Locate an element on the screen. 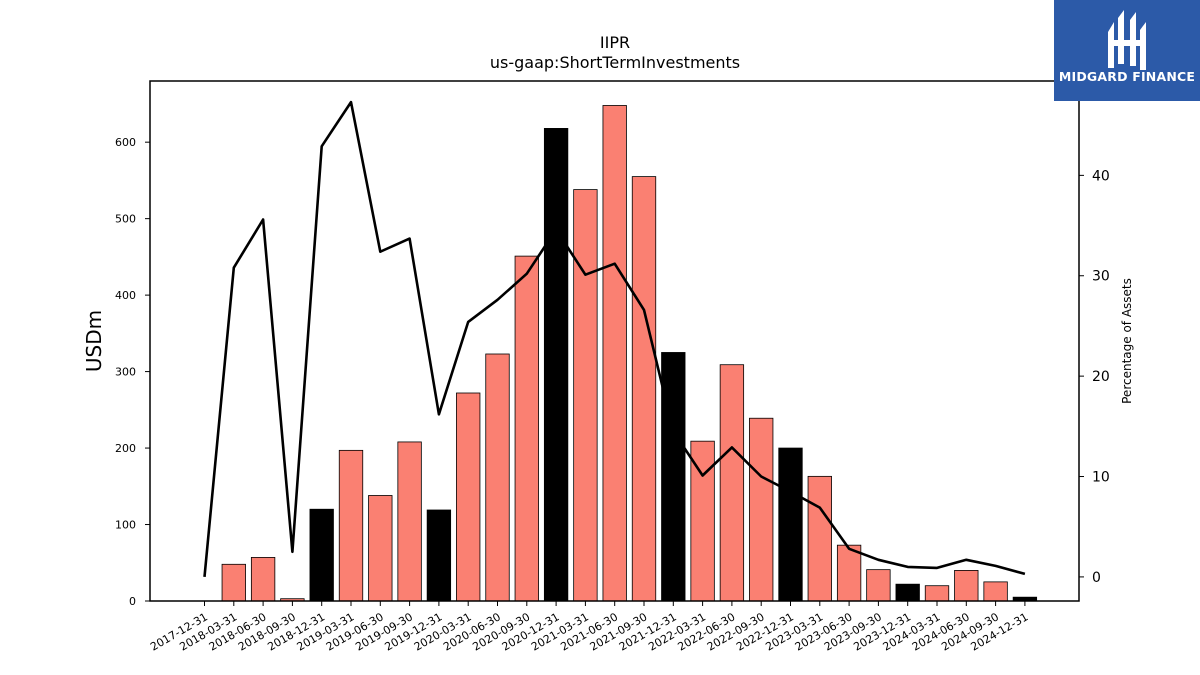 The height and width of the screenshot is (675, 1200). y-tick-label: 100 is located at coordinates (125, 525).